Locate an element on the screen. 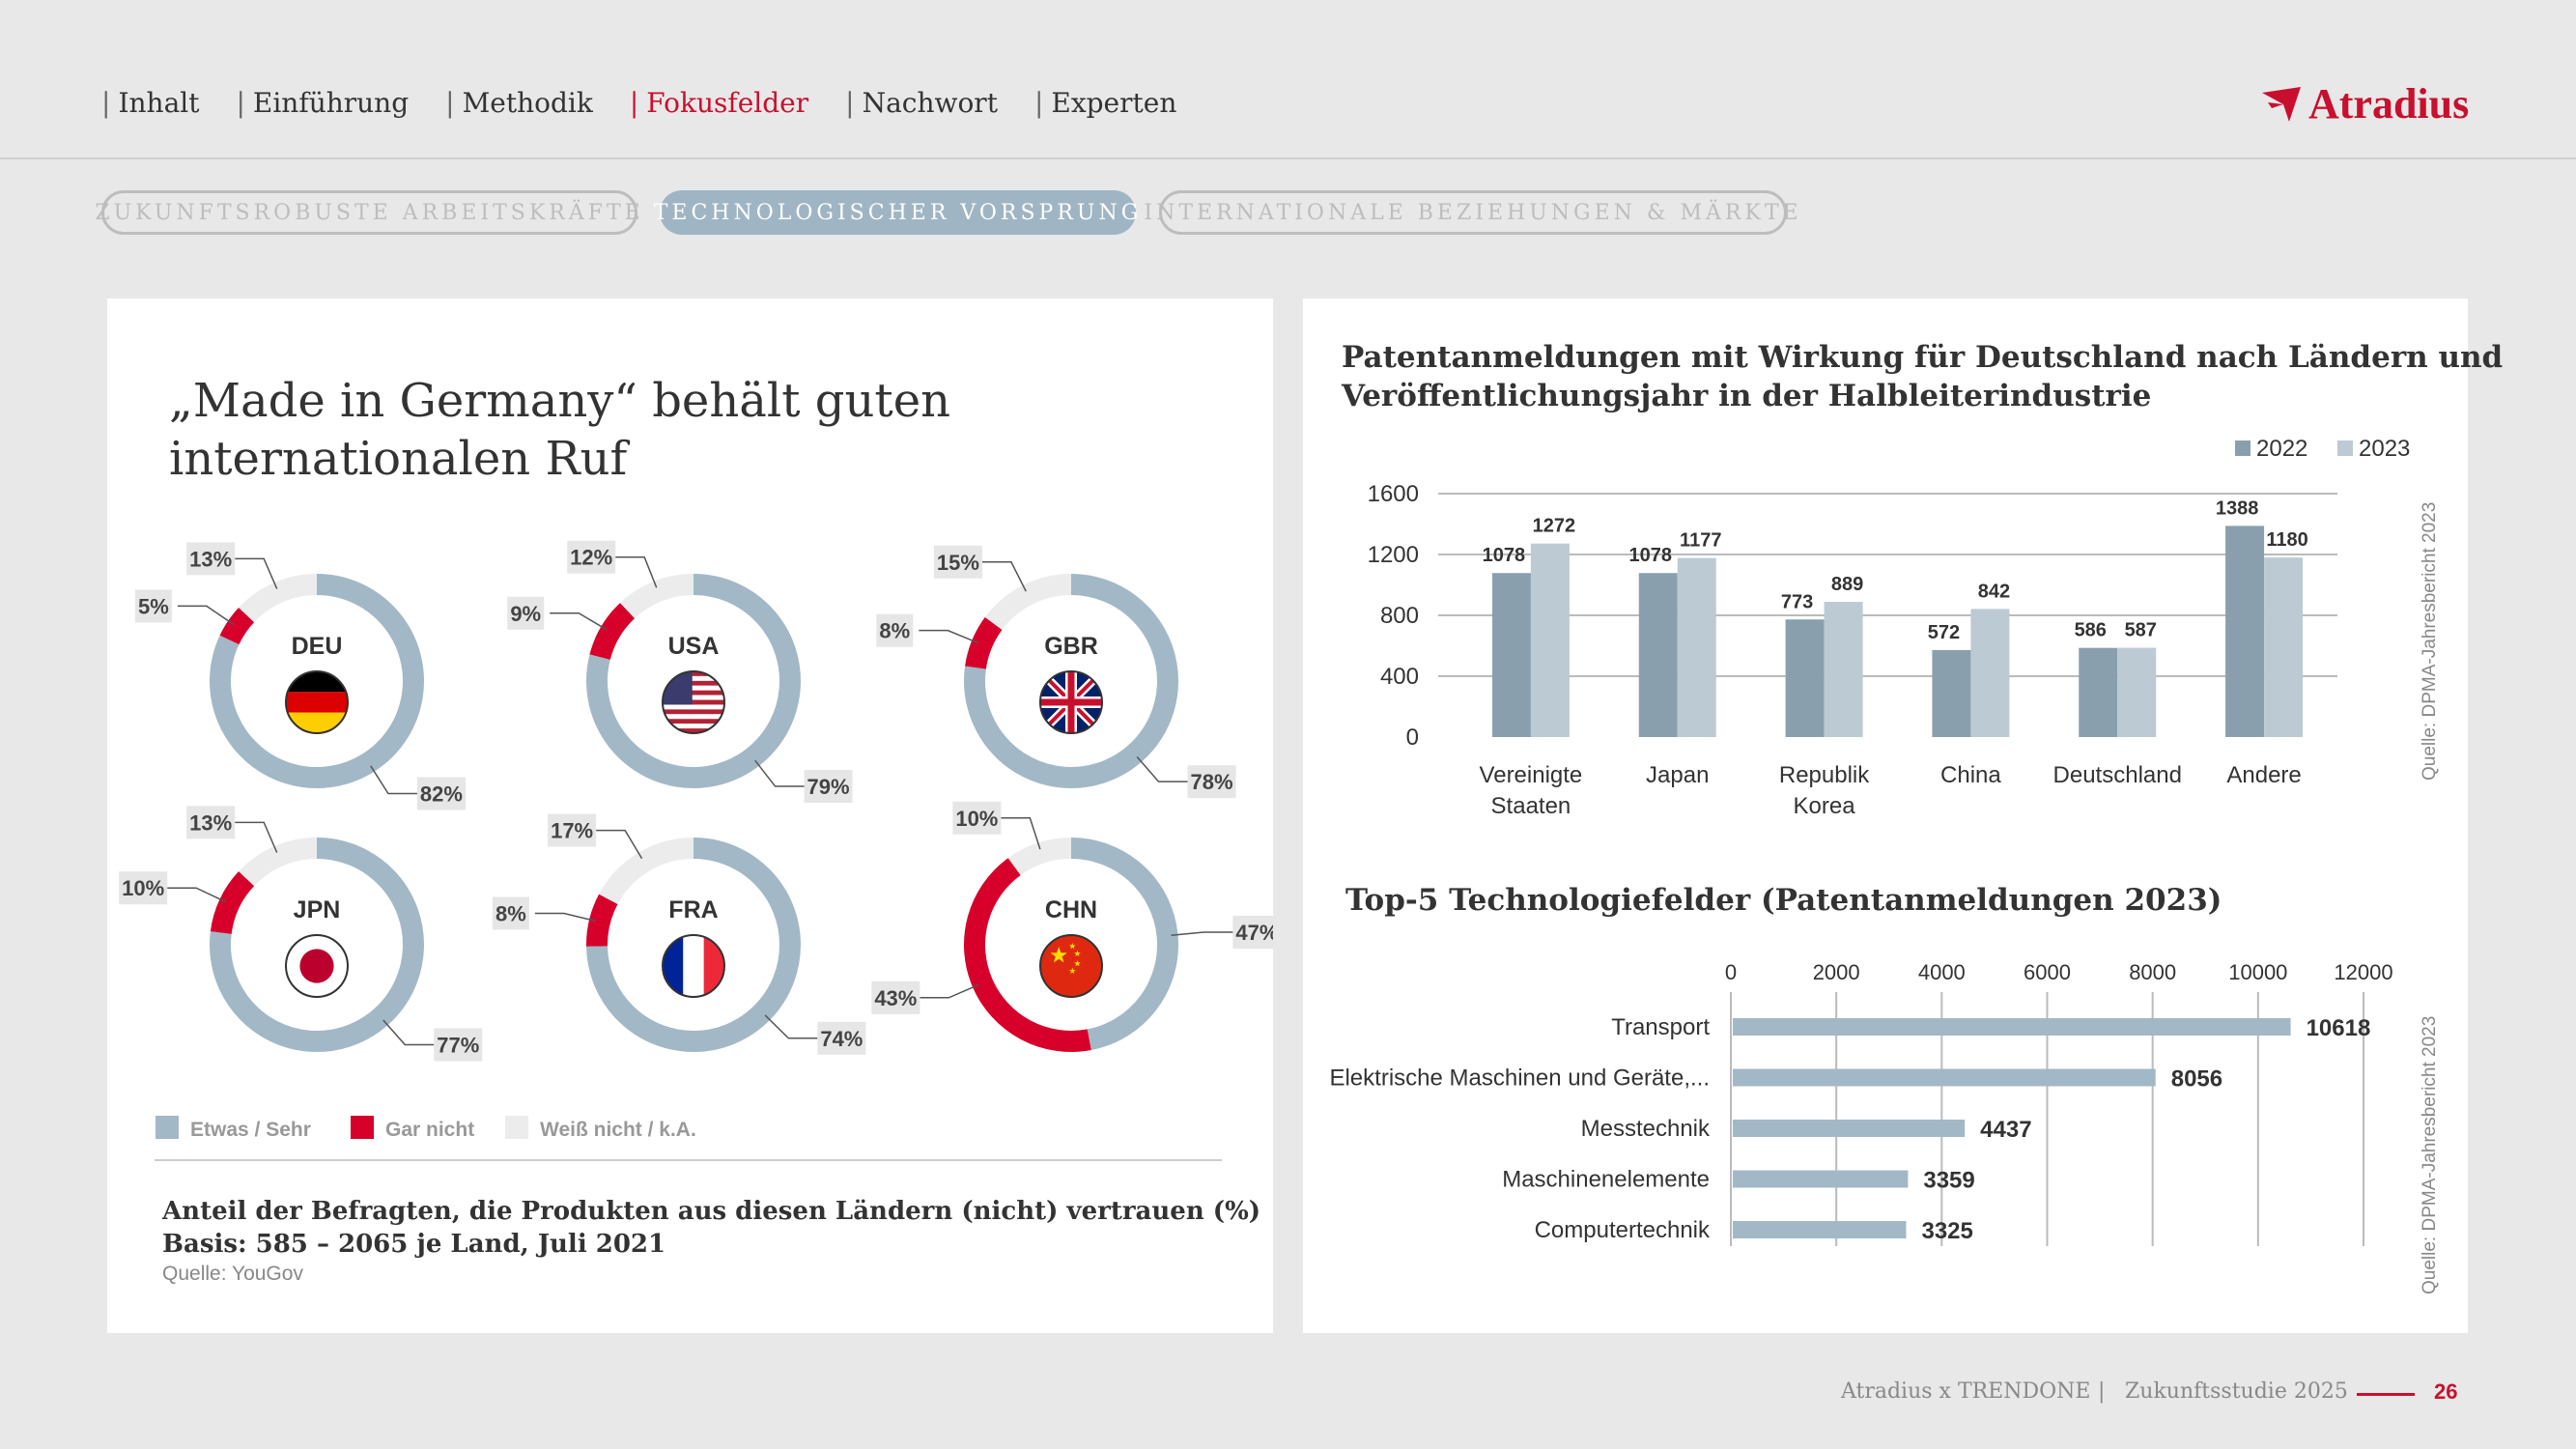  bar-value-label: 773 is located at coordinates (1797, 601).